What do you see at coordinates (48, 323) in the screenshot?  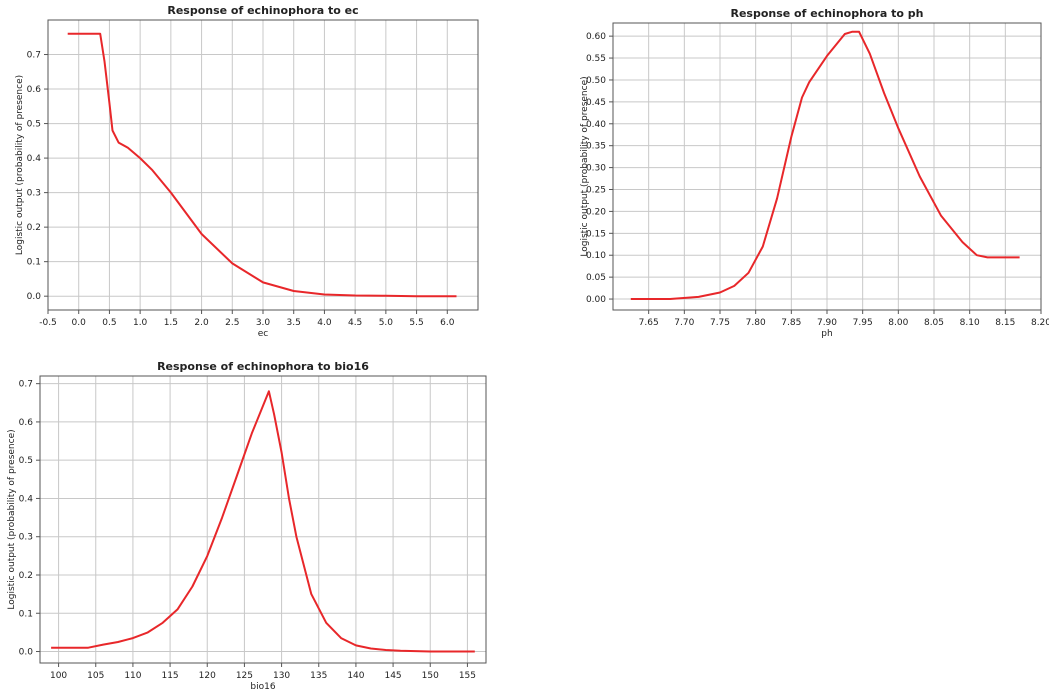 I see `x-tick-label: -0.5` at bounding box center [48, 323].